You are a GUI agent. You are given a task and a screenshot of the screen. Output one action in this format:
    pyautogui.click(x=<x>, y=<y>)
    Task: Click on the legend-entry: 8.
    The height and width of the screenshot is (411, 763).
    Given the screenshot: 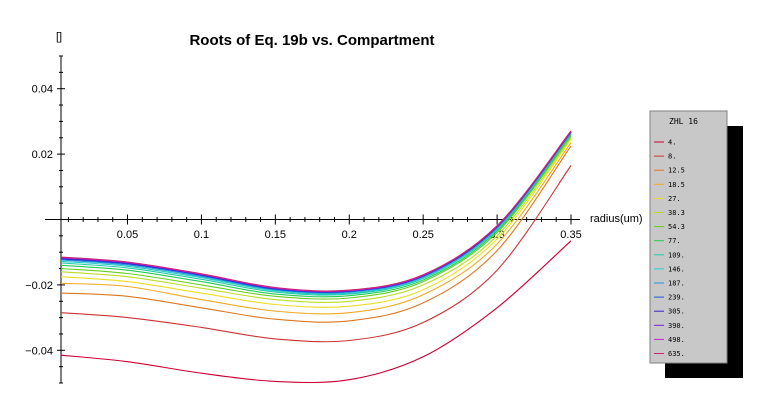 What is the action you would take?
    pyautogui.click(x=672, y=157)
    